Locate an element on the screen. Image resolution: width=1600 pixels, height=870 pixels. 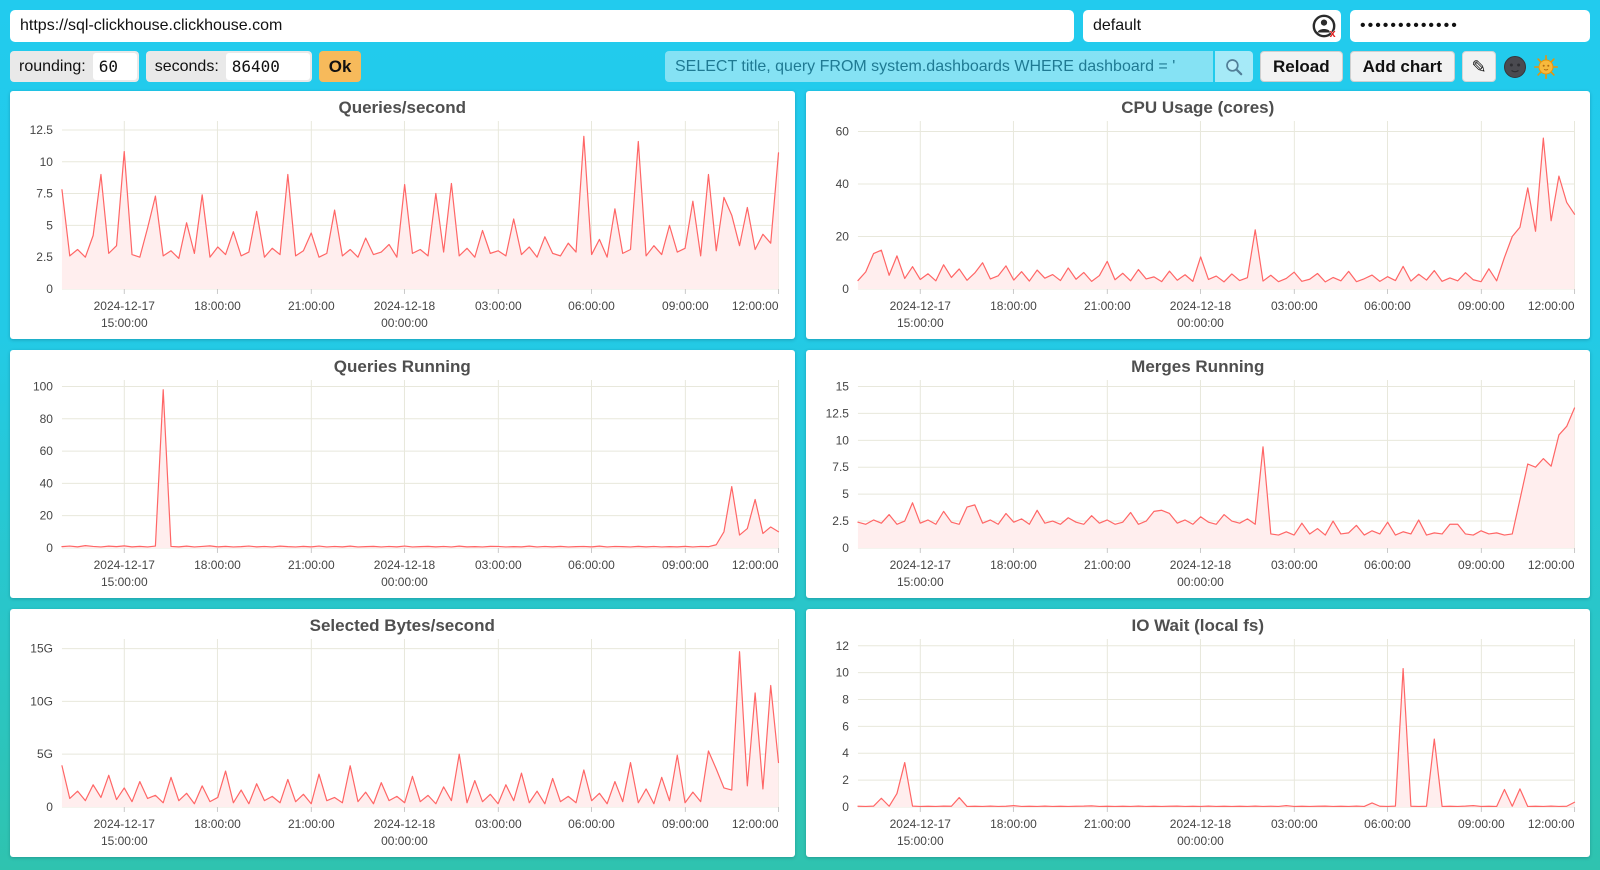
edit-button: ✎ is located at coordinates (1479, 66).